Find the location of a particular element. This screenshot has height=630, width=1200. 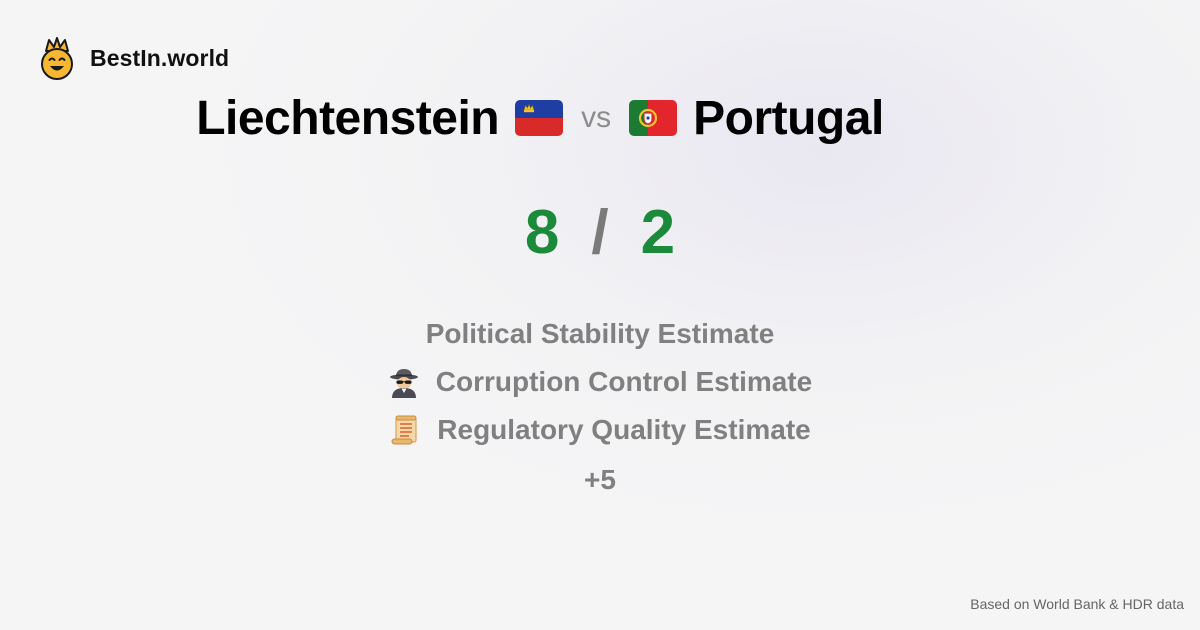

metric-label: Political Stability Estimate is located at coordinates (600, 333).